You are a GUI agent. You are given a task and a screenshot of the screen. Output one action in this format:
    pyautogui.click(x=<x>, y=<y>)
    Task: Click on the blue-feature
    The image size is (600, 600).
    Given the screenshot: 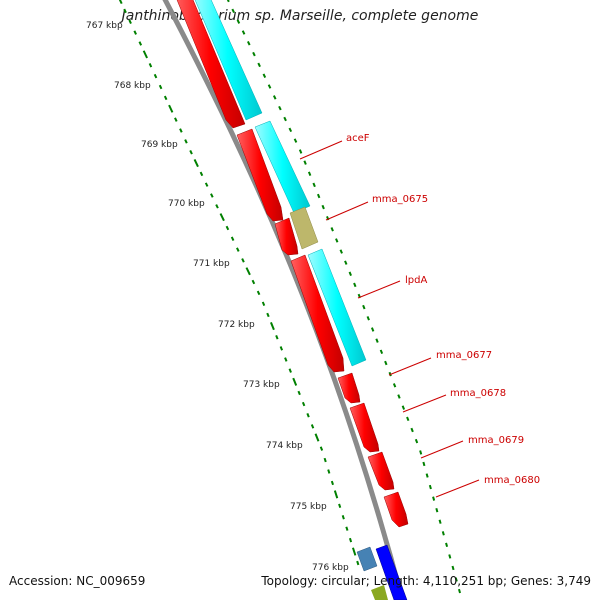 What is the action you would take?
    pyautogui.click(x=391, y=572)
    